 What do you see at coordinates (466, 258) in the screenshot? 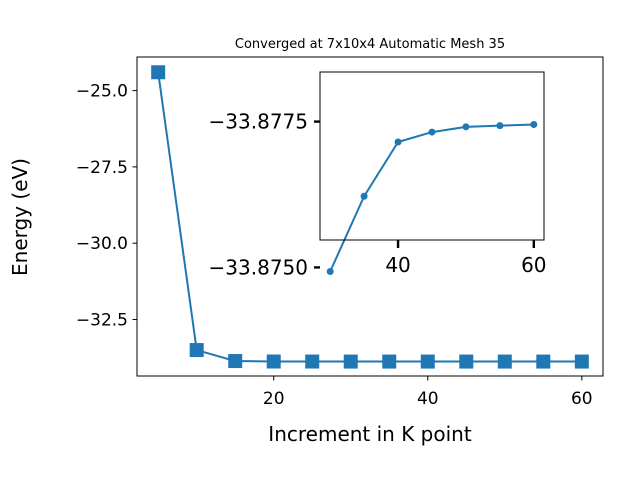
I see `inset-x-ticks: 40 60` at bounding box center [466, 258].